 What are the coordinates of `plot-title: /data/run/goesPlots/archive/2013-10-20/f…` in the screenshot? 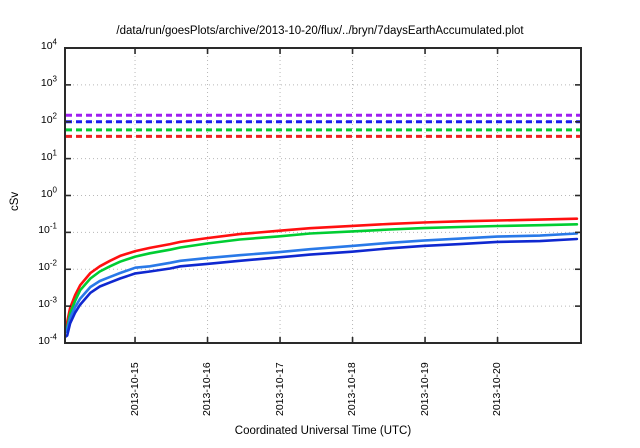 It's located at (320, 31).